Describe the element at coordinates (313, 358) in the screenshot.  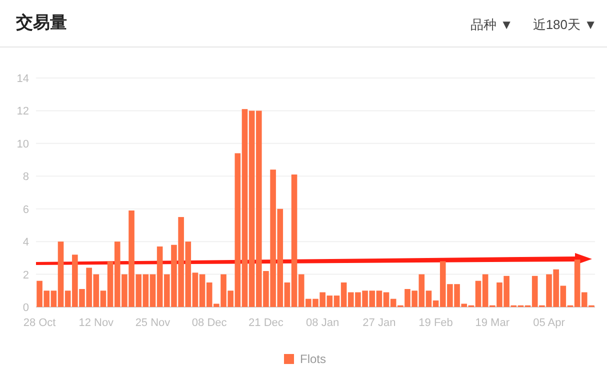
I see `legend-label: Flots` at that location.